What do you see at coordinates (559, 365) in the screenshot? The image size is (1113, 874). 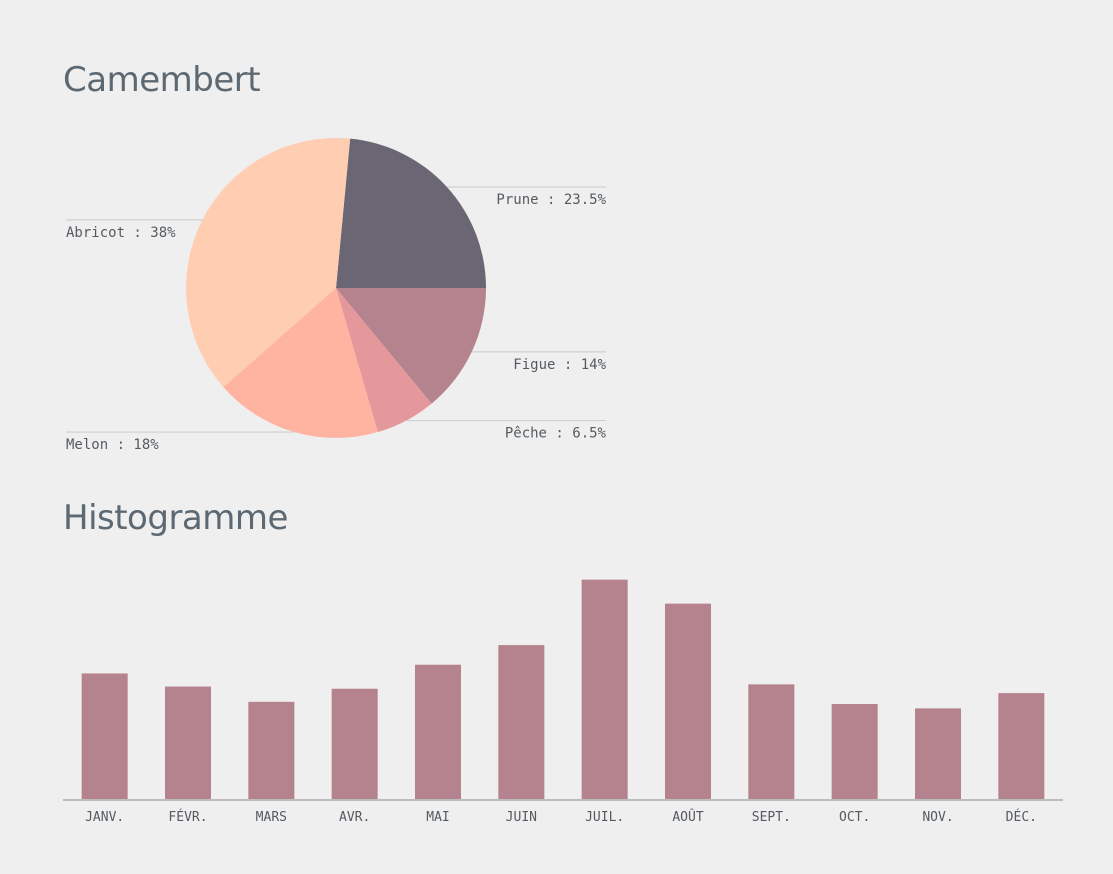 I see `pie-label-figue: Figue : 14%` at bounding box center [559, 365].